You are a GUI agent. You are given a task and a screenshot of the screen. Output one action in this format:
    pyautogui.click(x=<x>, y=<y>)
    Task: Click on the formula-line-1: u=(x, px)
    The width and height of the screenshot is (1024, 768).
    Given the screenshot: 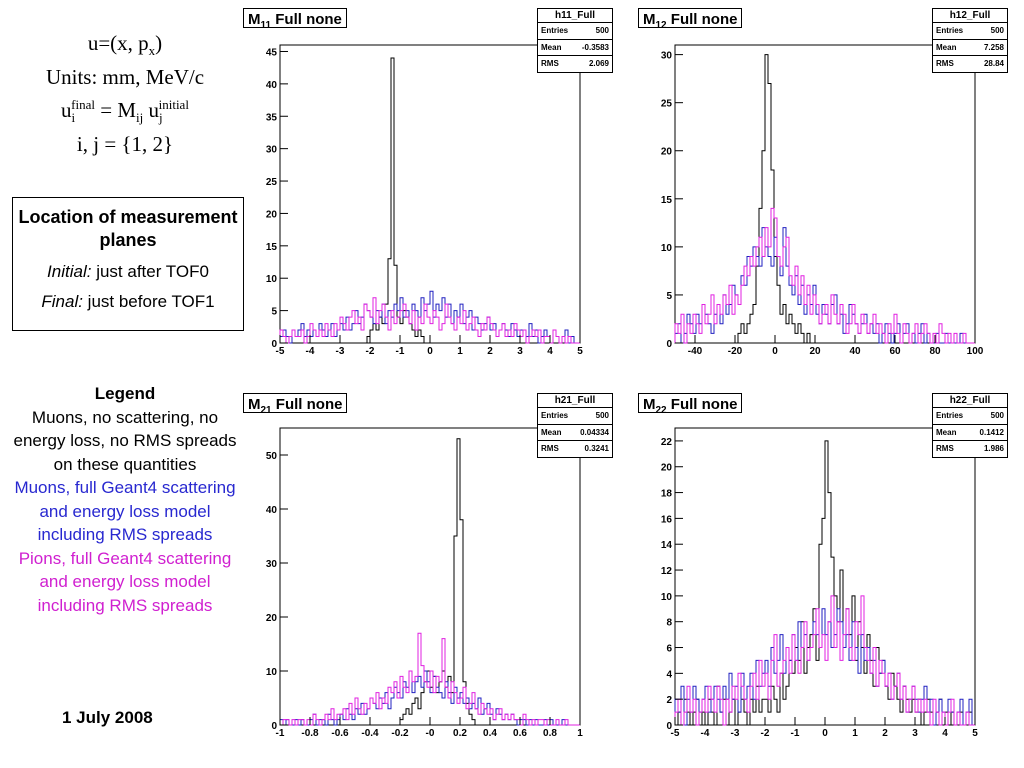 What is the action you would take?
    pyautogui.click(x=125, y=45)
    